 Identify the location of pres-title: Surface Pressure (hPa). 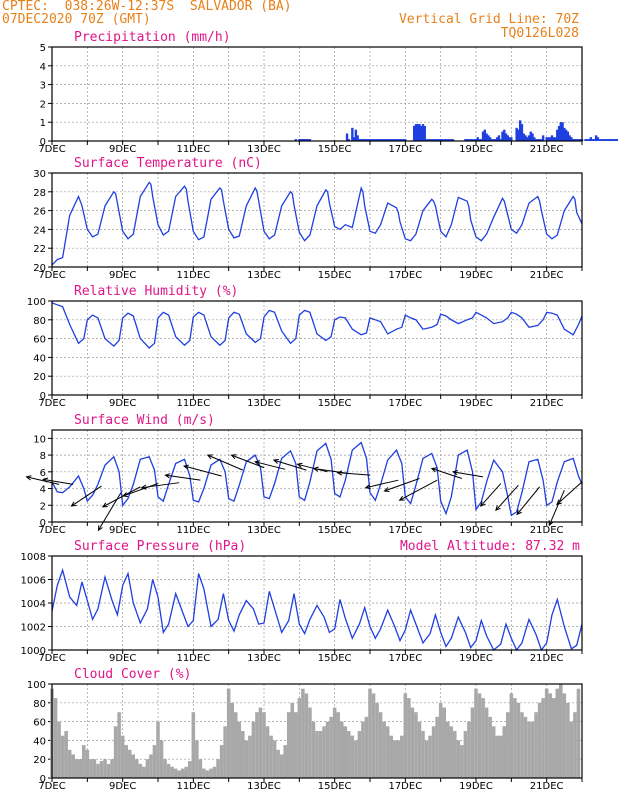
(160, 546).